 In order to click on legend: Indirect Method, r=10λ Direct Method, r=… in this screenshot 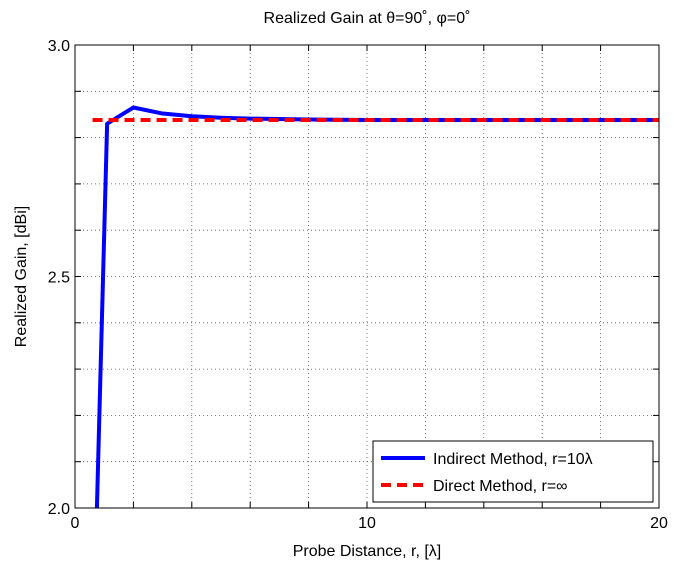, I will do `click(513, 471)`.